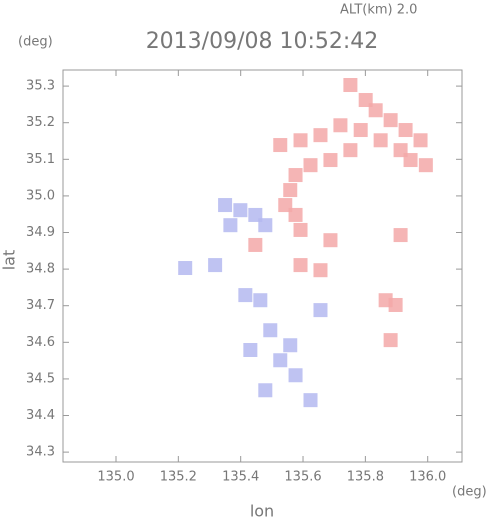  What do you see at coordinates (302, 477) in the screenshot?
I see `x-tick-label: 135.6` at bounding box center [302, 477].